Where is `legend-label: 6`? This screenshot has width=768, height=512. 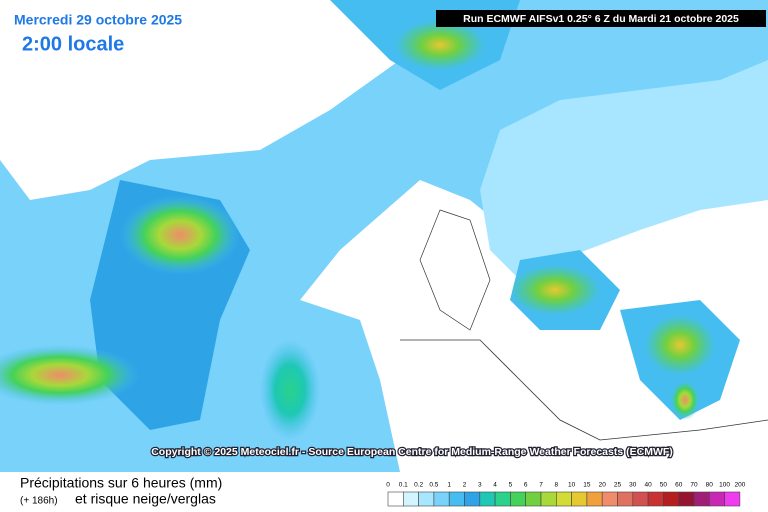 legend-label: 6 is located at coordinates (526, 485).